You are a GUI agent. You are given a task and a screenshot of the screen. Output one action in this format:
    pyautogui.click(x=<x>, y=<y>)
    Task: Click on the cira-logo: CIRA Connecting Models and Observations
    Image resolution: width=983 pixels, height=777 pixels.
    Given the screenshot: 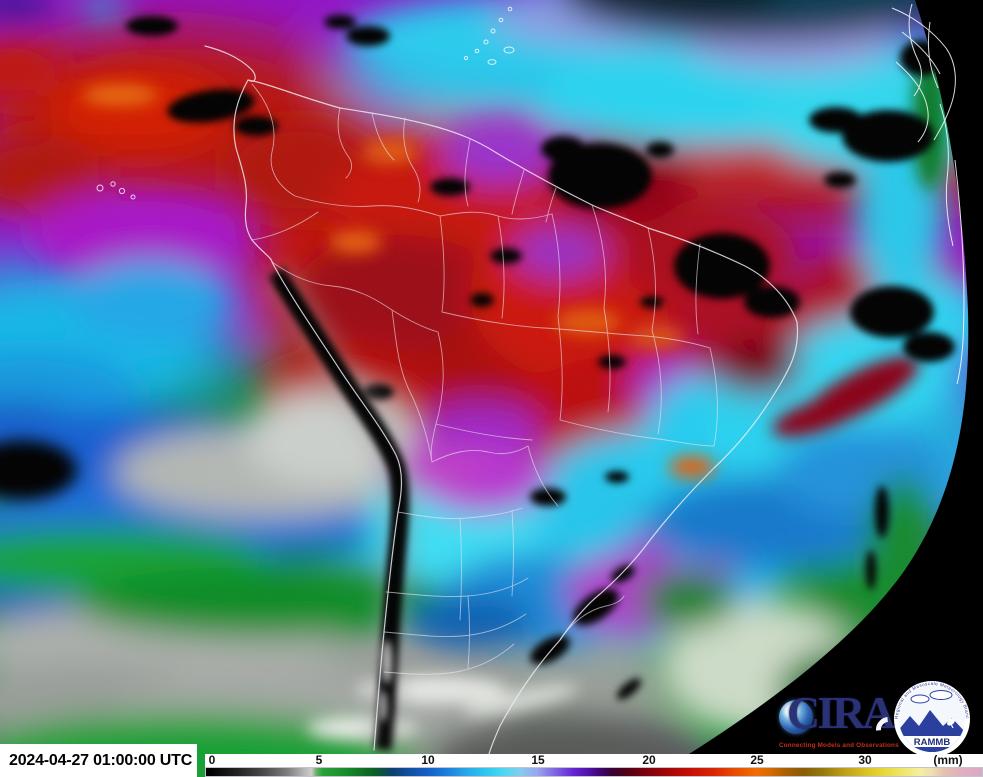 What is the action you would take?
    pyautogui.click(x=843, y=721)
    